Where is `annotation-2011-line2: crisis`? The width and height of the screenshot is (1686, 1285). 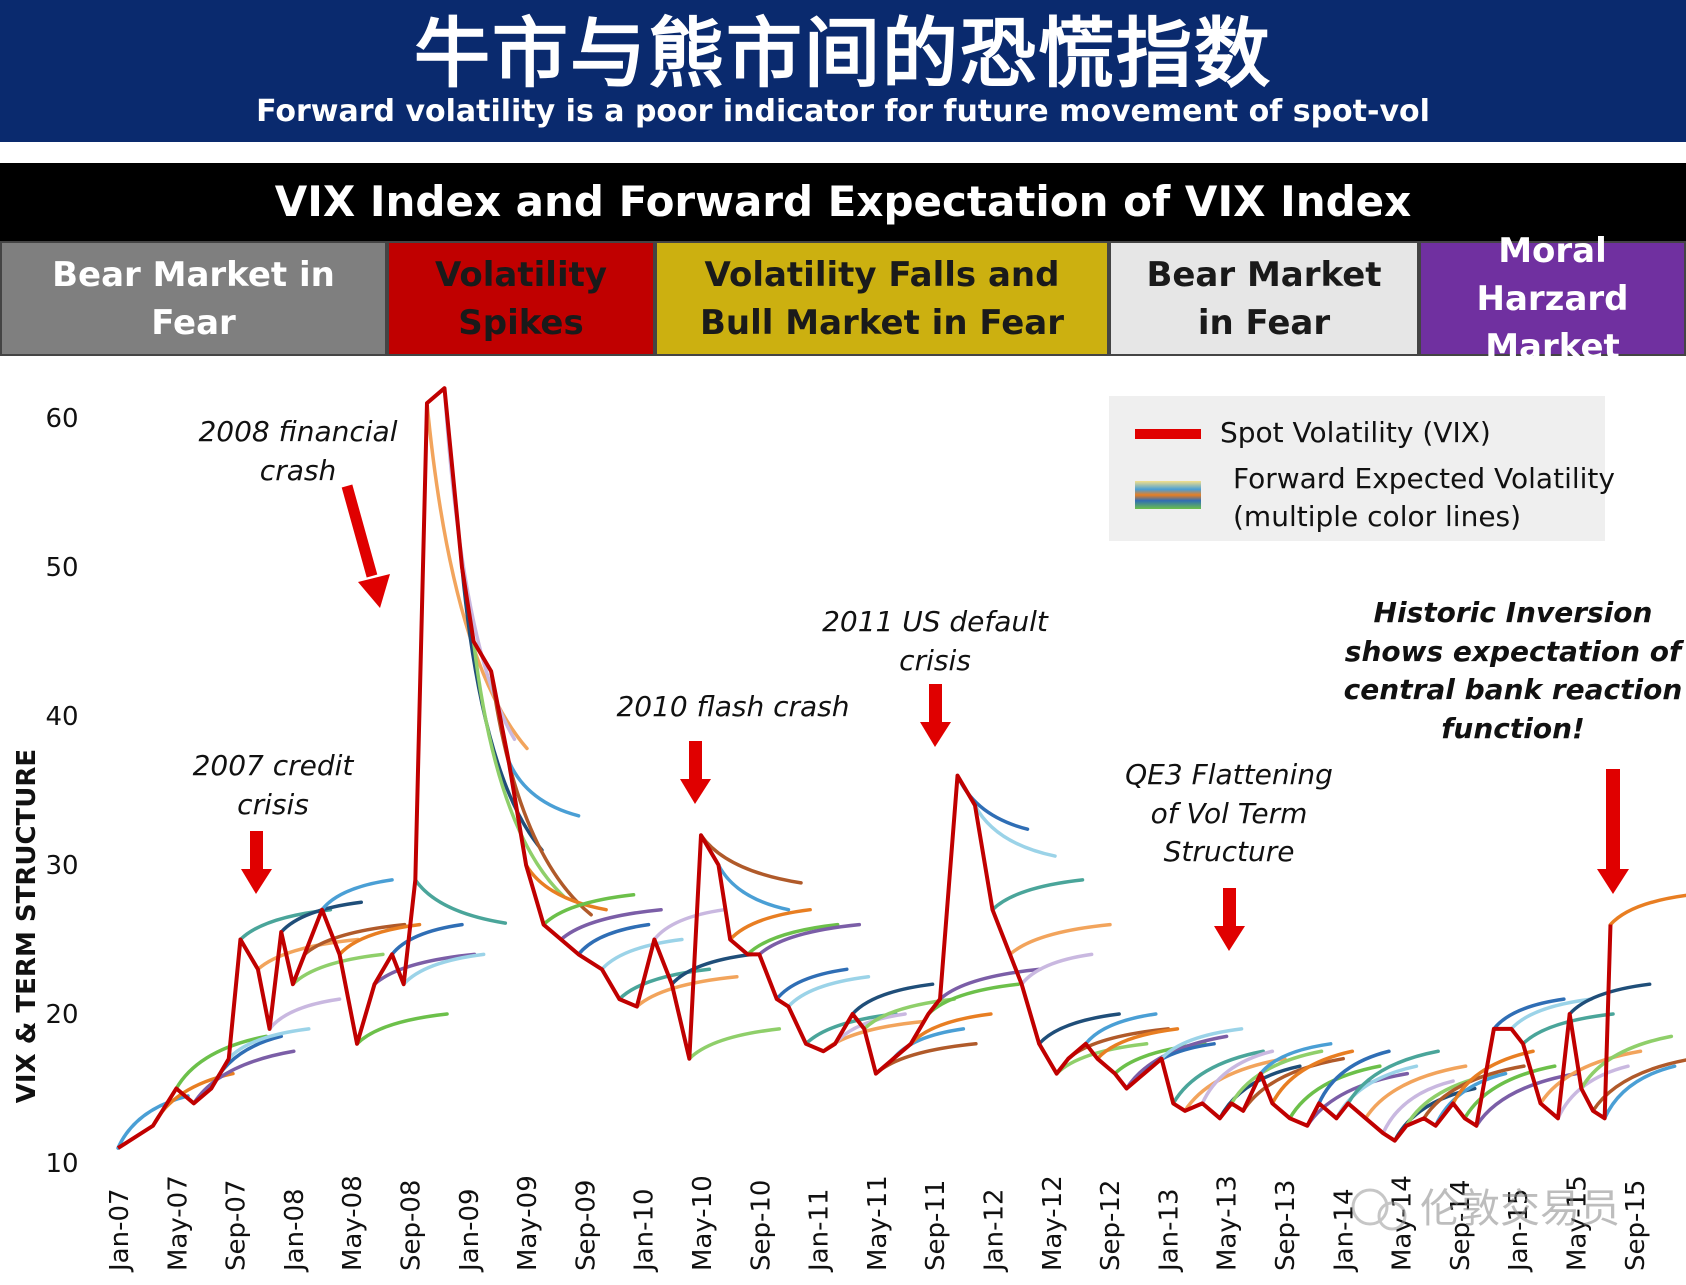
annotation-2011-line2: crisis is located at coordinates (935, 660).